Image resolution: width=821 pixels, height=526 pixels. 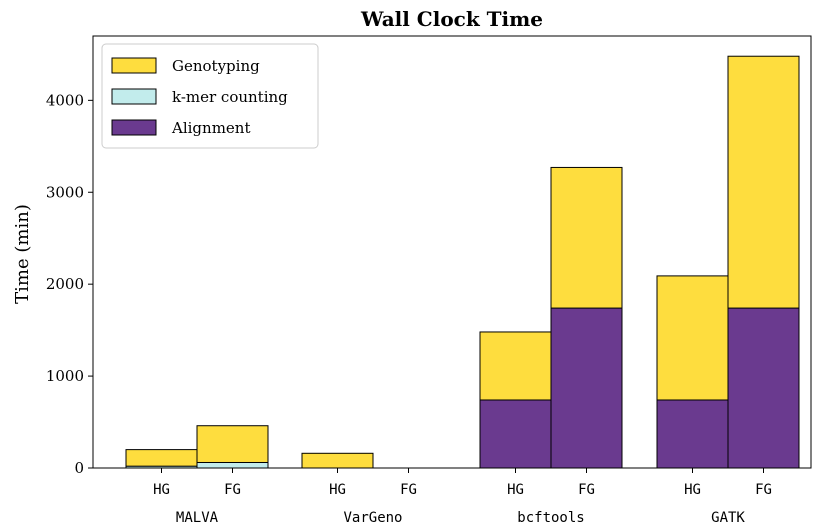 What do you see at coordinates (692, 338) in the screenshot?
I see `bar-gatk-hg-genotyping` at bounding box center [692, 338].